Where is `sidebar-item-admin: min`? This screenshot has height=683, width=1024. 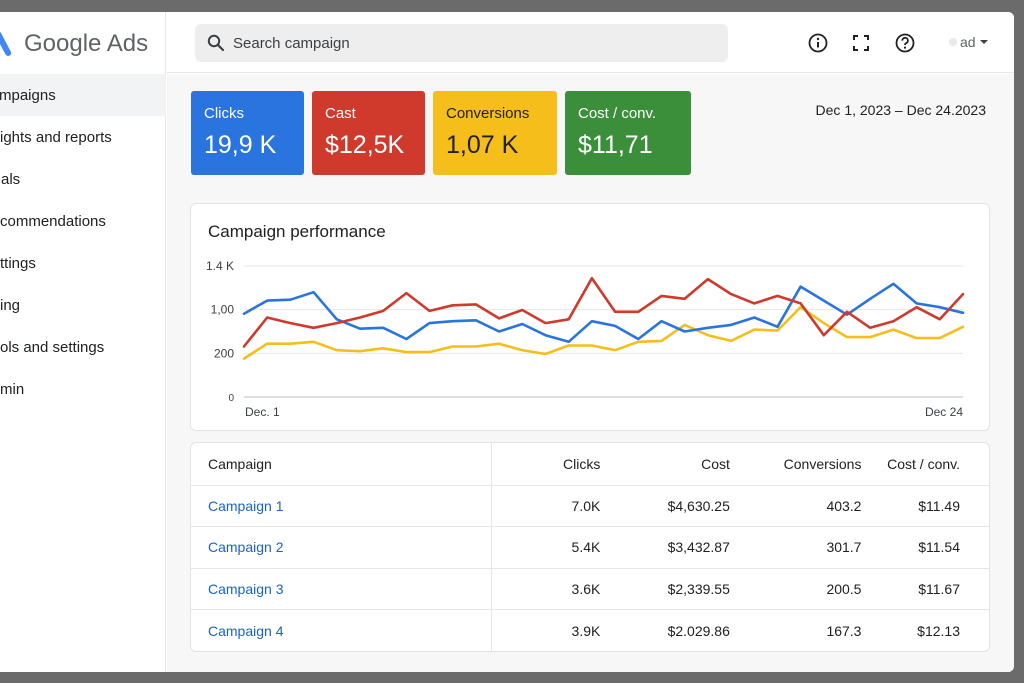
sidebar-item-admin: min is located at coordinates (83, 389).